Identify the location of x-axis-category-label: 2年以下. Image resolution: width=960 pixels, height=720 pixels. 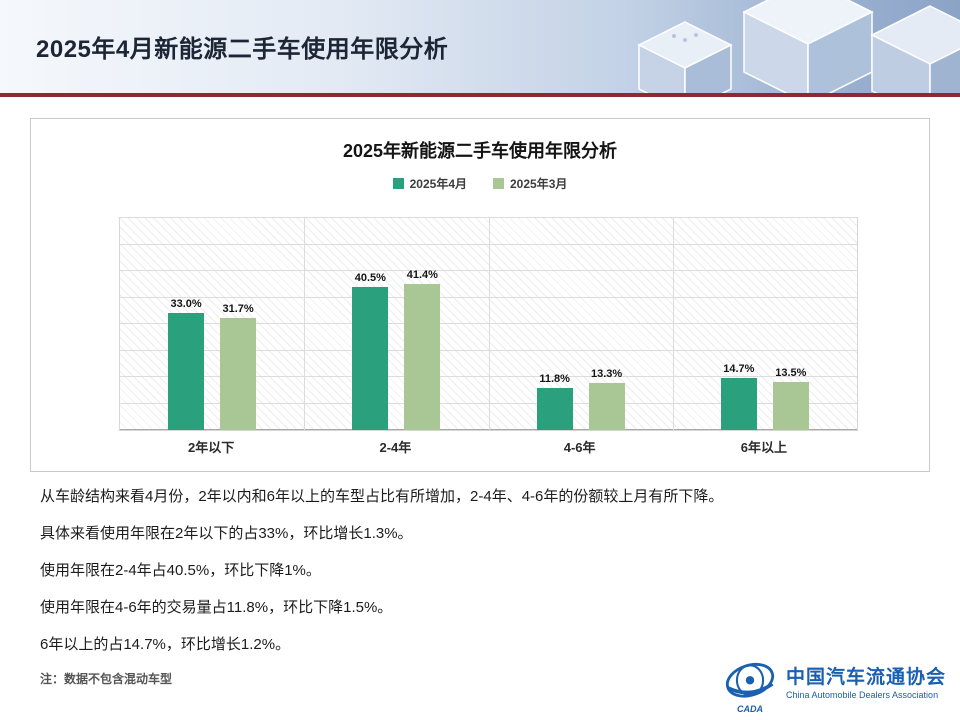
(211, 447).